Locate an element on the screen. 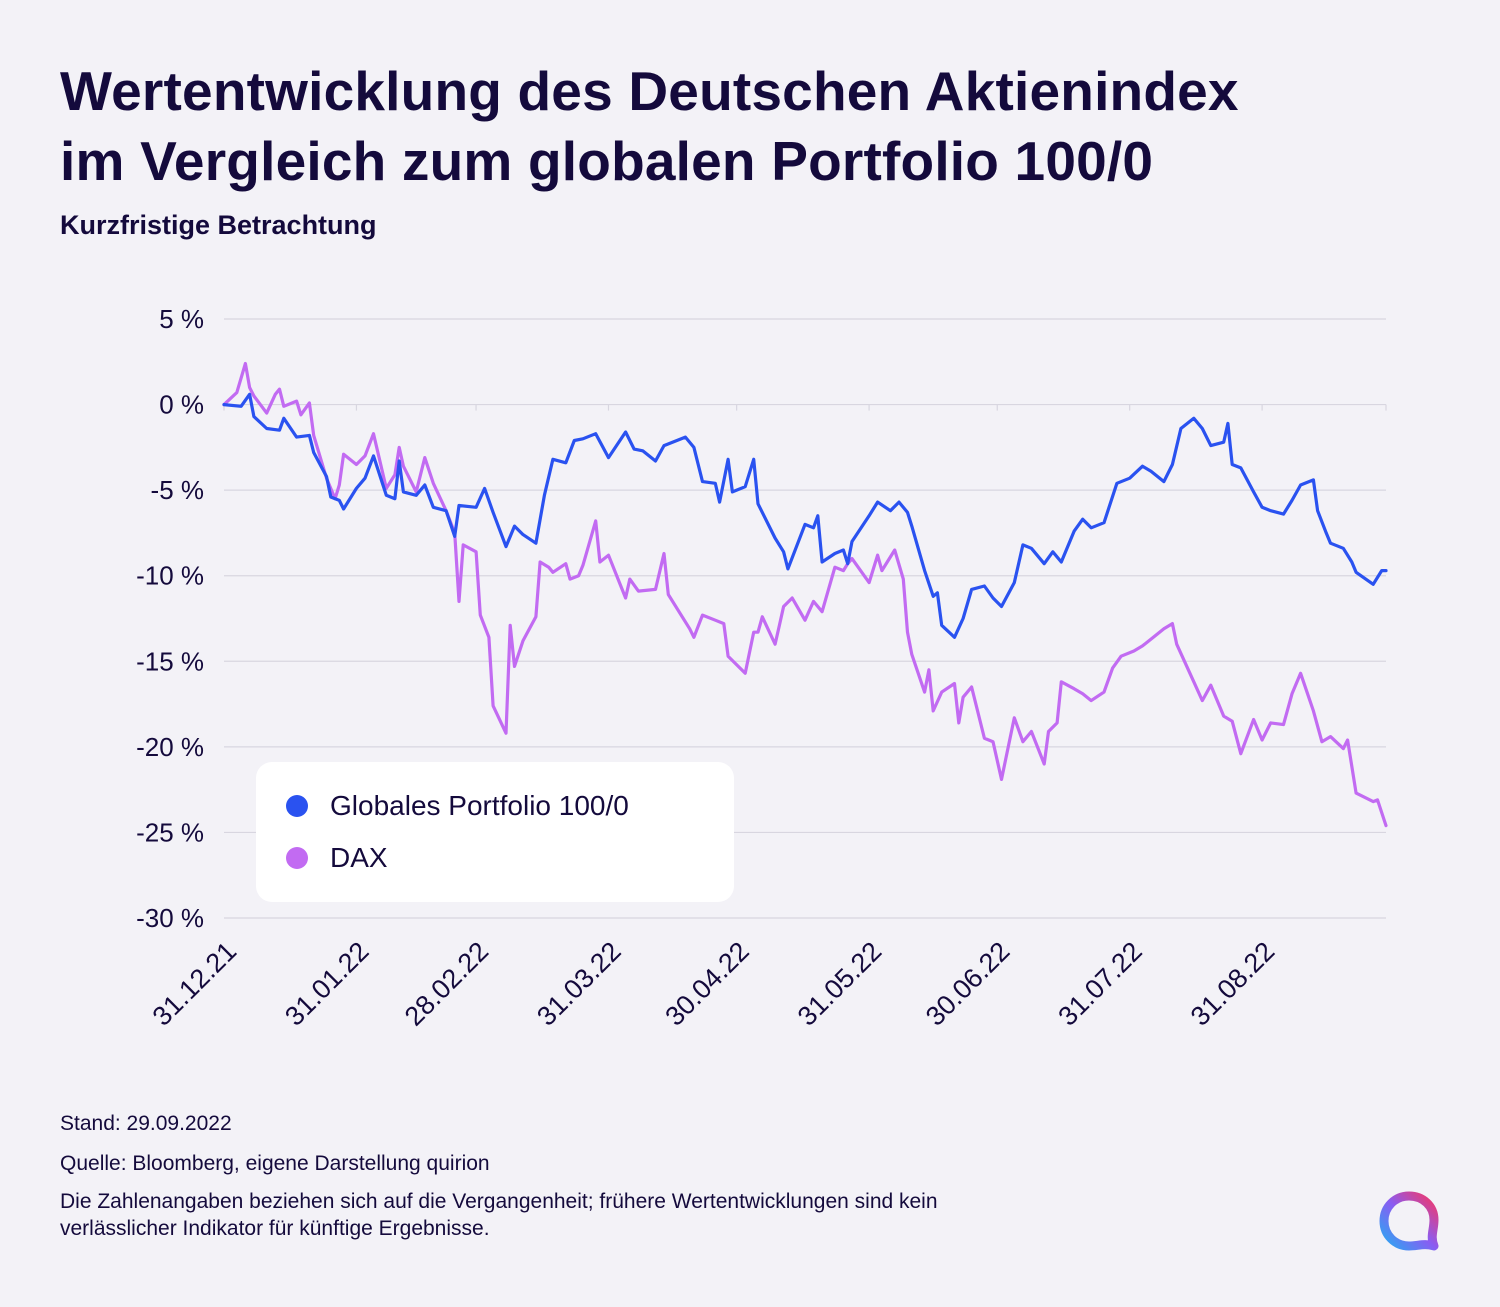  legend-label-dax: DAX is located at coordinates (359, 857).